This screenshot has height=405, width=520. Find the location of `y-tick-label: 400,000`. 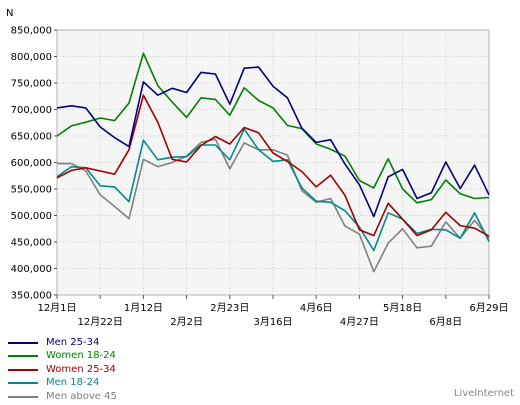

y-tick-label: 400,000 is located at coordinates (31, 269).